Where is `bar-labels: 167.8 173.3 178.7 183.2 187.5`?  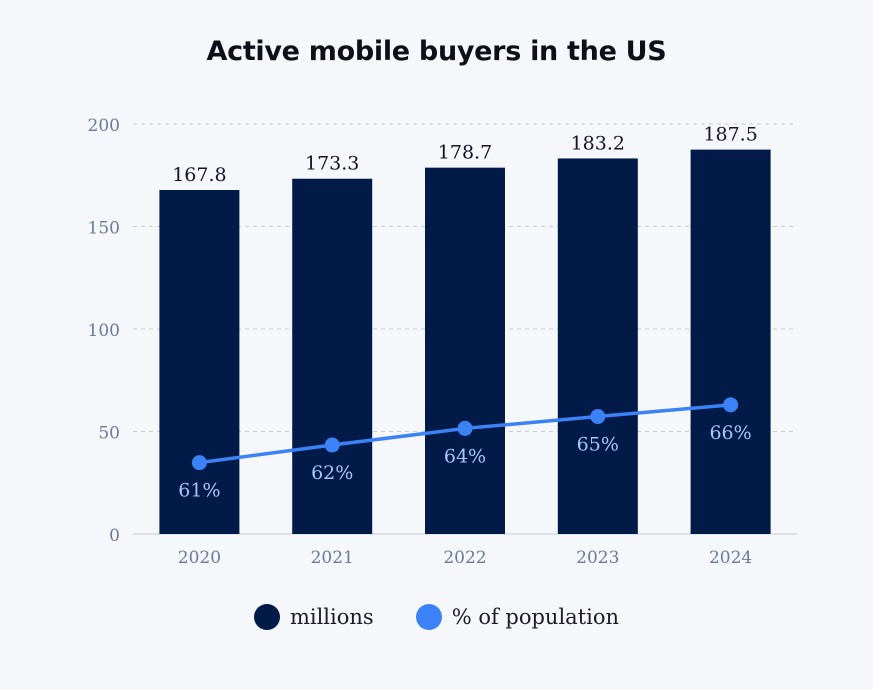
bar-labels: 167.8 173.3 178.7 183.2 187.5 is located at coordinates (465, 155).